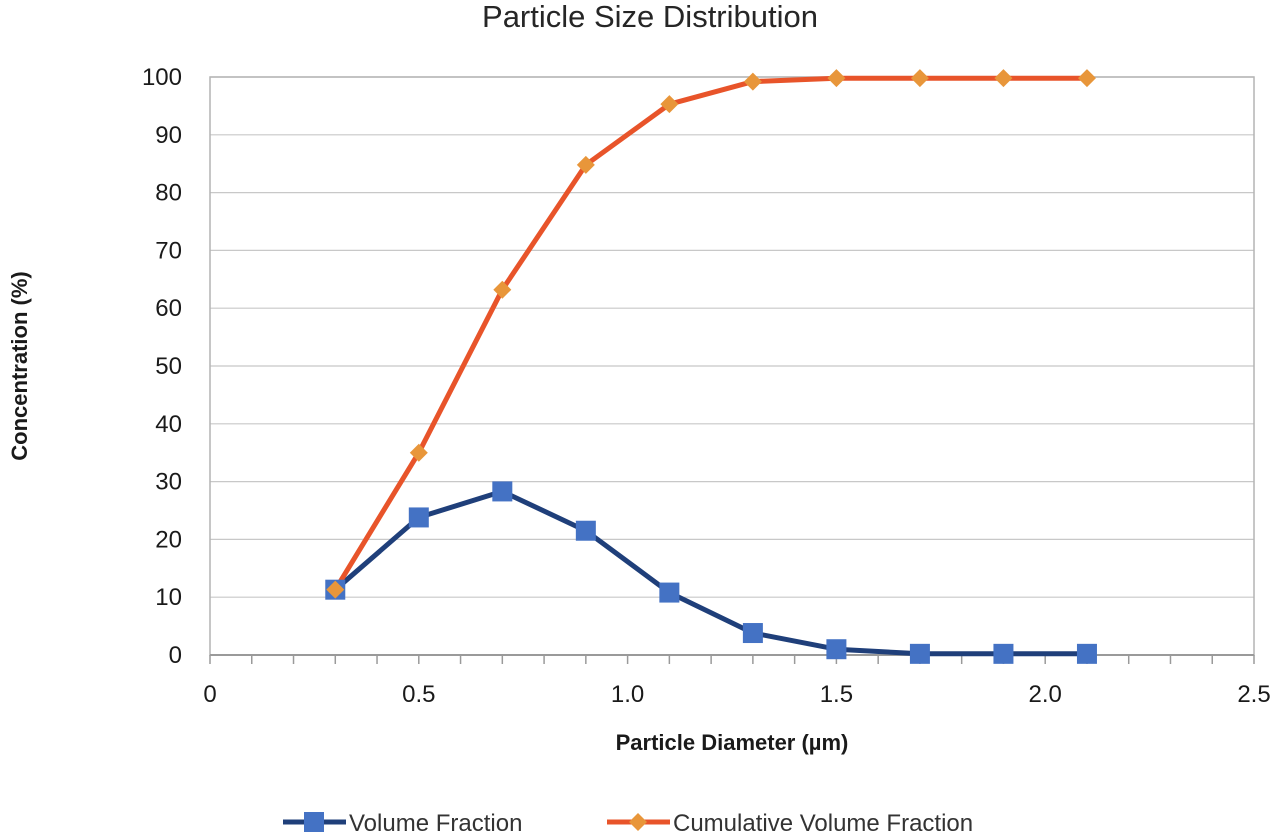 The width and height of the screenshot is (1280, 836). What do you see at coordinates (627, 694) in the screenshot?
I see `x-tick-label: 1.0` at bounding box center [627, 694].